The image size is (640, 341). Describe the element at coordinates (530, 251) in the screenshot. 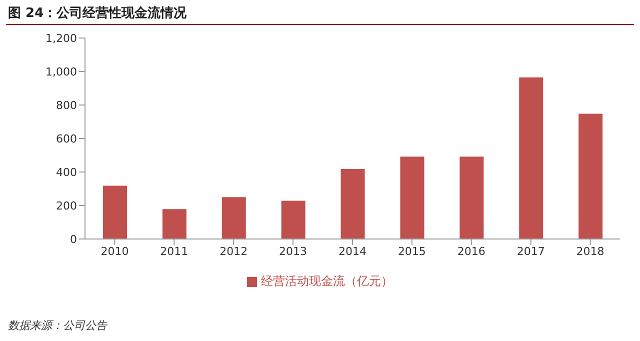

I see `x-tick-label: 2017` at that location.